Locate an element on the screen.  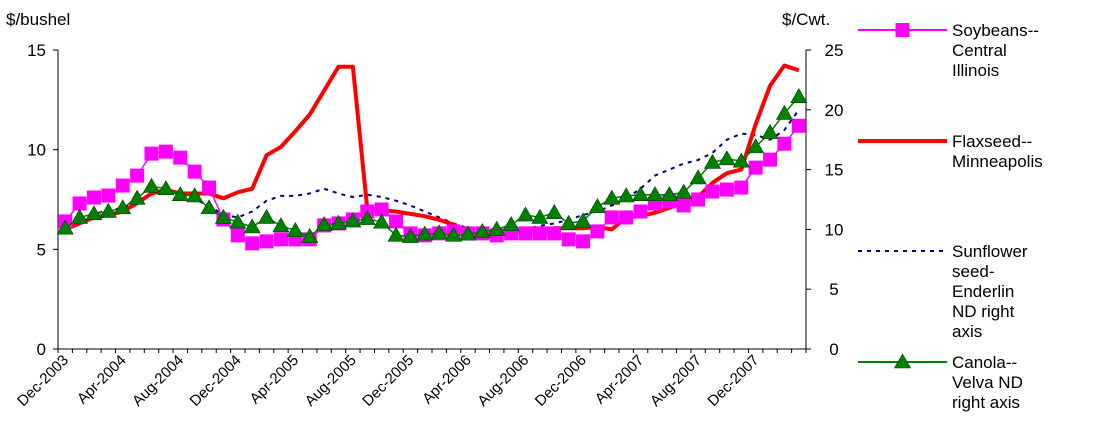
legend-label: Velva ND is located at coordinates (987, 382).